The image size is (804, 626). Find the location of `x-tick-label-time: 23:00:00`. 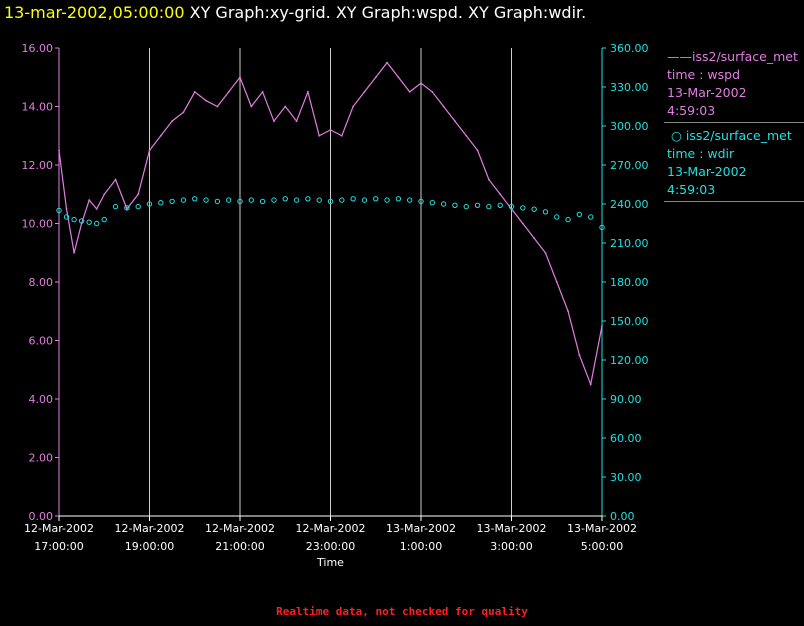

x-tick-label-time: 23:00:00 is located at coordinates (330, 546).